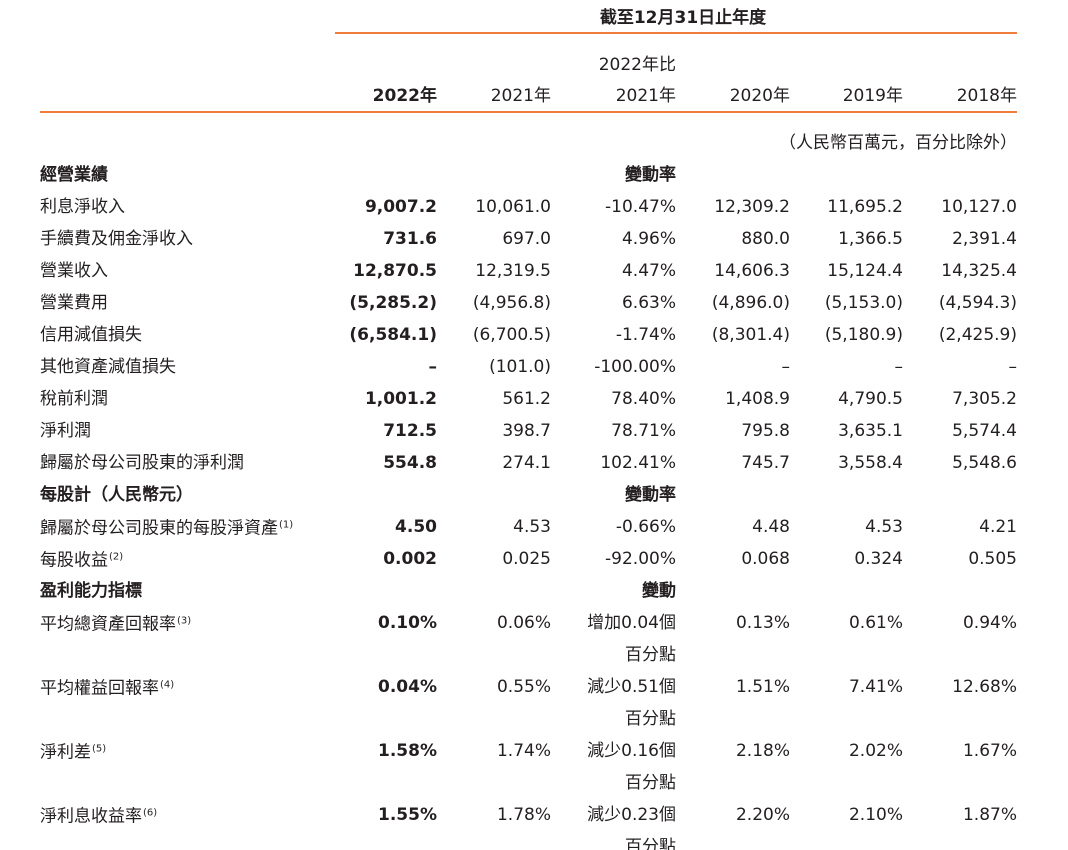 Image resolution: width=1068 pixels, height=850 pixels. What do you see at coordinates (526, 559) in the screenshot?
I see `cell: 0.025` at bounding box center [526, 559].